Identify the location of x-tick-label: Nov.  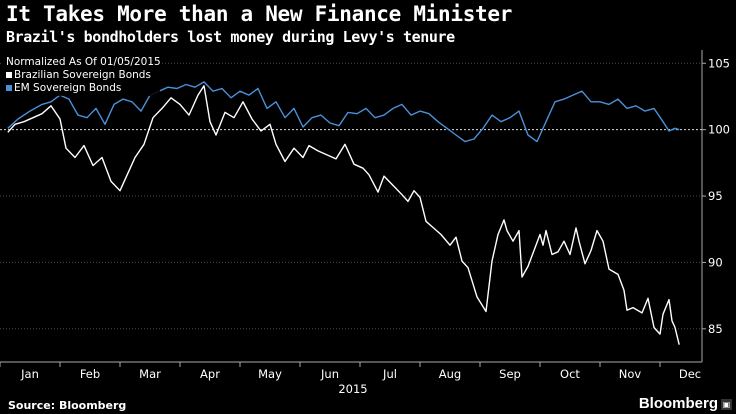
(630, 374).